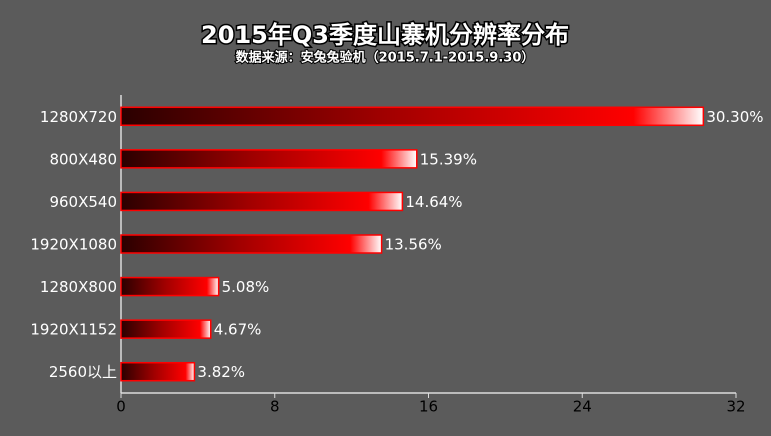  What do you see at coordinates (83, 202) in the screenshot?
I see `y-tick-label: 960X540` at bounding box center [83, 202].